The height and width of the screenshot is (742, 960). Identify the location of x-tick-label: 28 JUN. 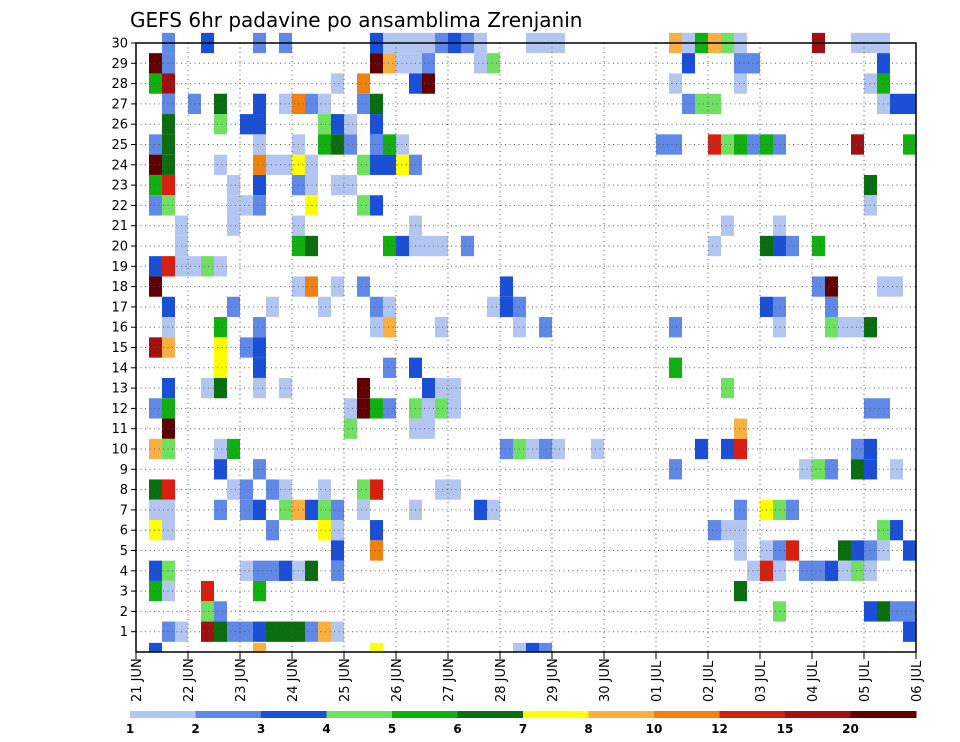
(501, 680).